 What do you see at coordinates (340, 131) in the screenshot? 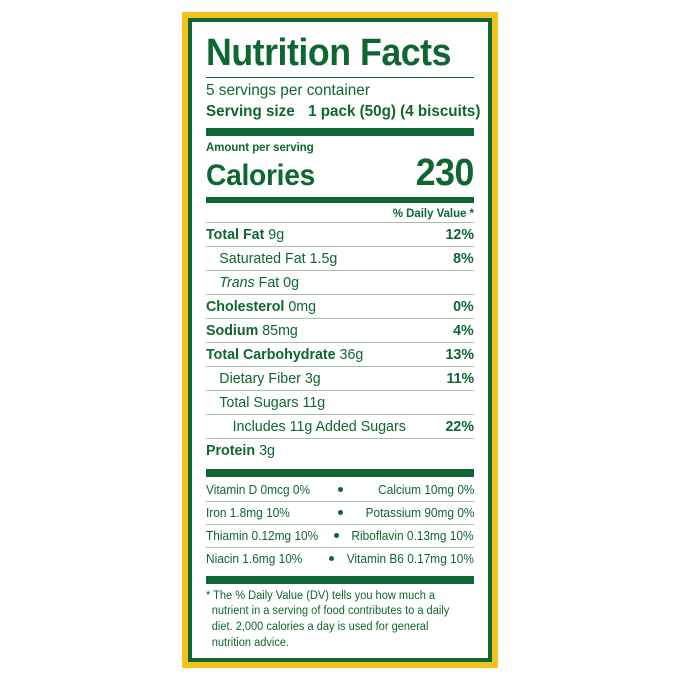
I see `header-separator-bar` at bounding box center [340, 131].